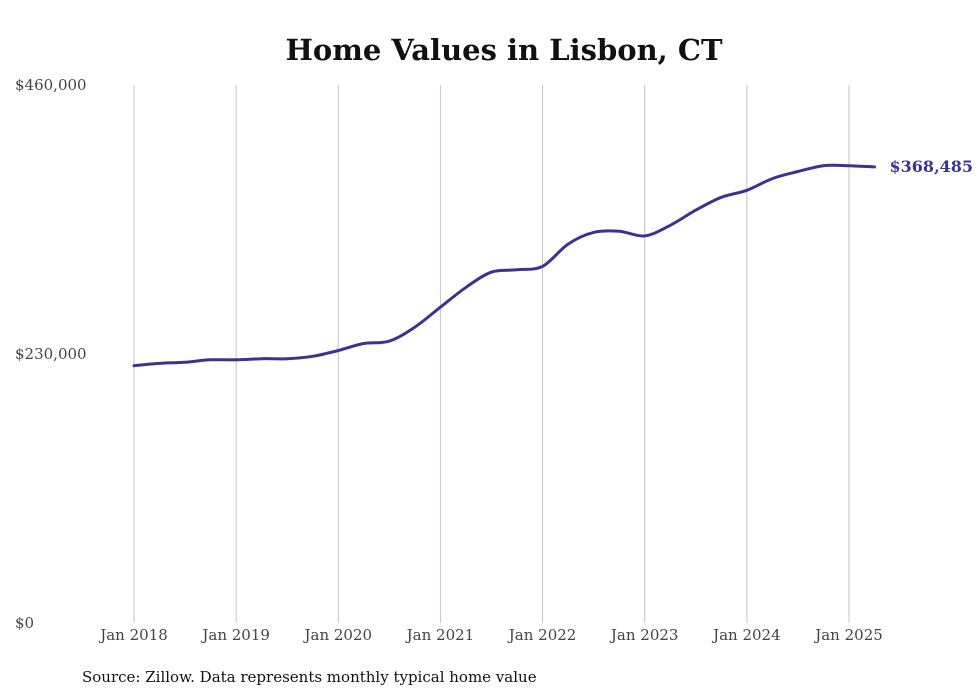 Image resolution: width=980 pixels, height=699 pixels. Describe the element at coordinates (24, 623) in the screenshot. I see `y-tick-label: $0` at that location.